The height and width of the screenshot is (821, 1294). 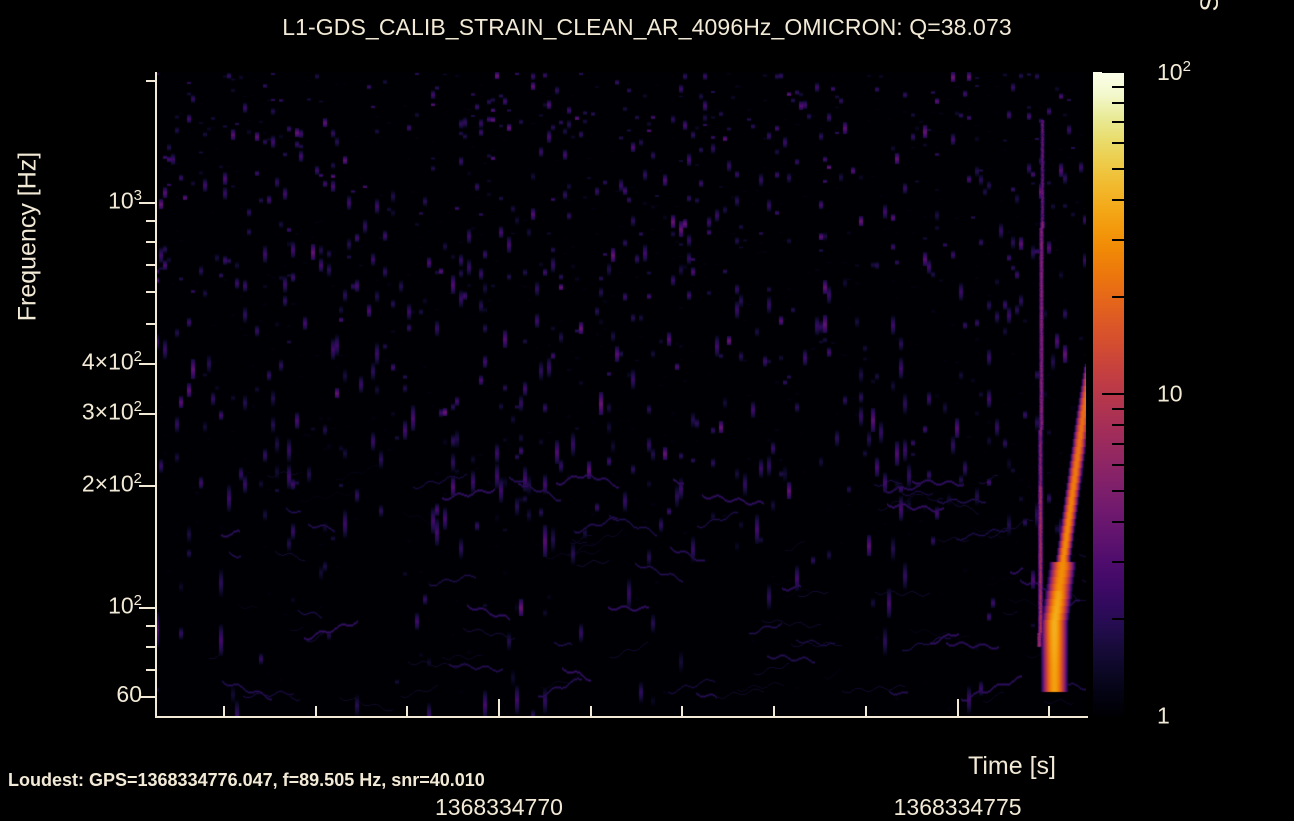 I want to click on colorbar-tick-label: 10, so click(x=1170, y=393).